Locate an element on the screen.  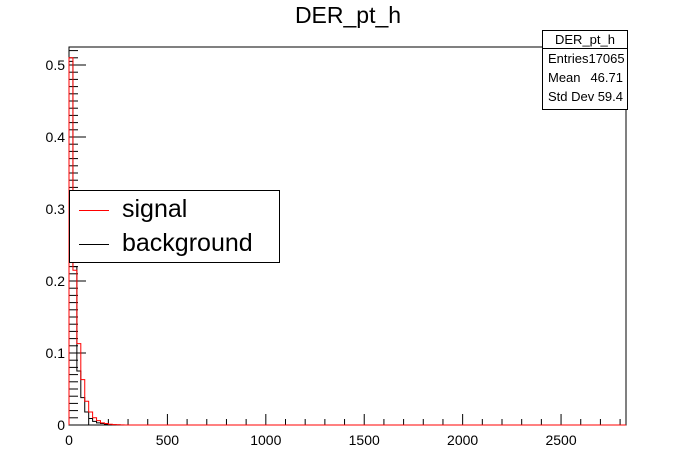
x-tick-label: 1500 is located at coordinates (364, 440).